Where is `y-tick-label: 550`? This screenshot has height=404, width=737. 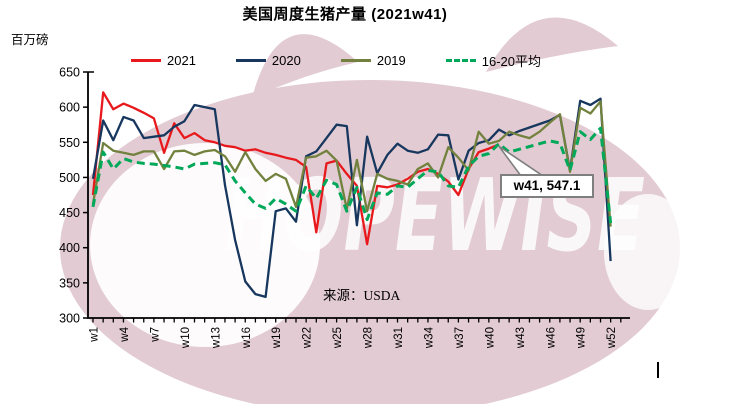 y-tick-label: 550 is located at coordinates (69, 143).